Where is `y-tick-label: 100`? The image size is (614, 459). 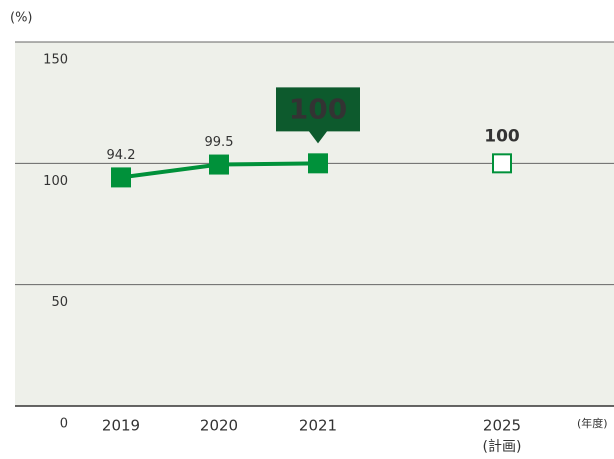 y-tick-label: 100 is located at coordinates (55, 181).